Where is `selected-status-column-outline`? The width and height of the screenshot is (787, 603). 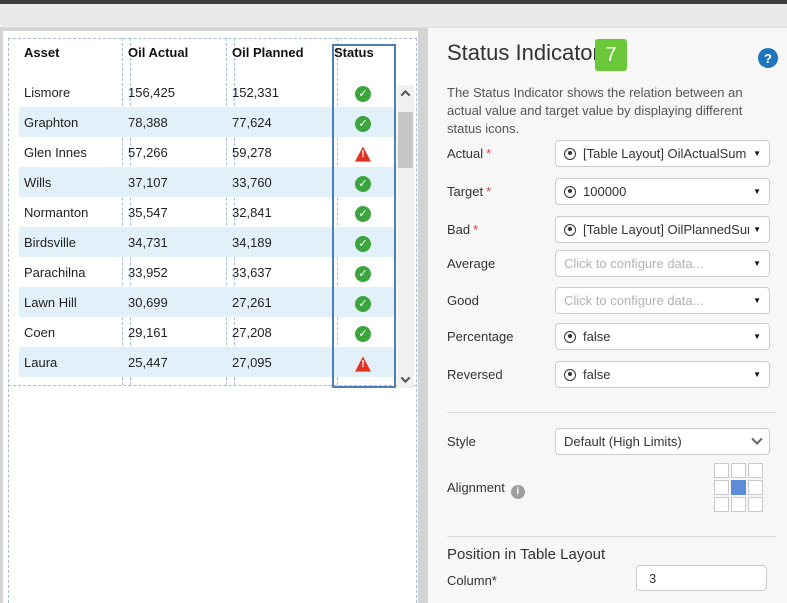
selected-status-column-outline is located at coordinates (364, 216).